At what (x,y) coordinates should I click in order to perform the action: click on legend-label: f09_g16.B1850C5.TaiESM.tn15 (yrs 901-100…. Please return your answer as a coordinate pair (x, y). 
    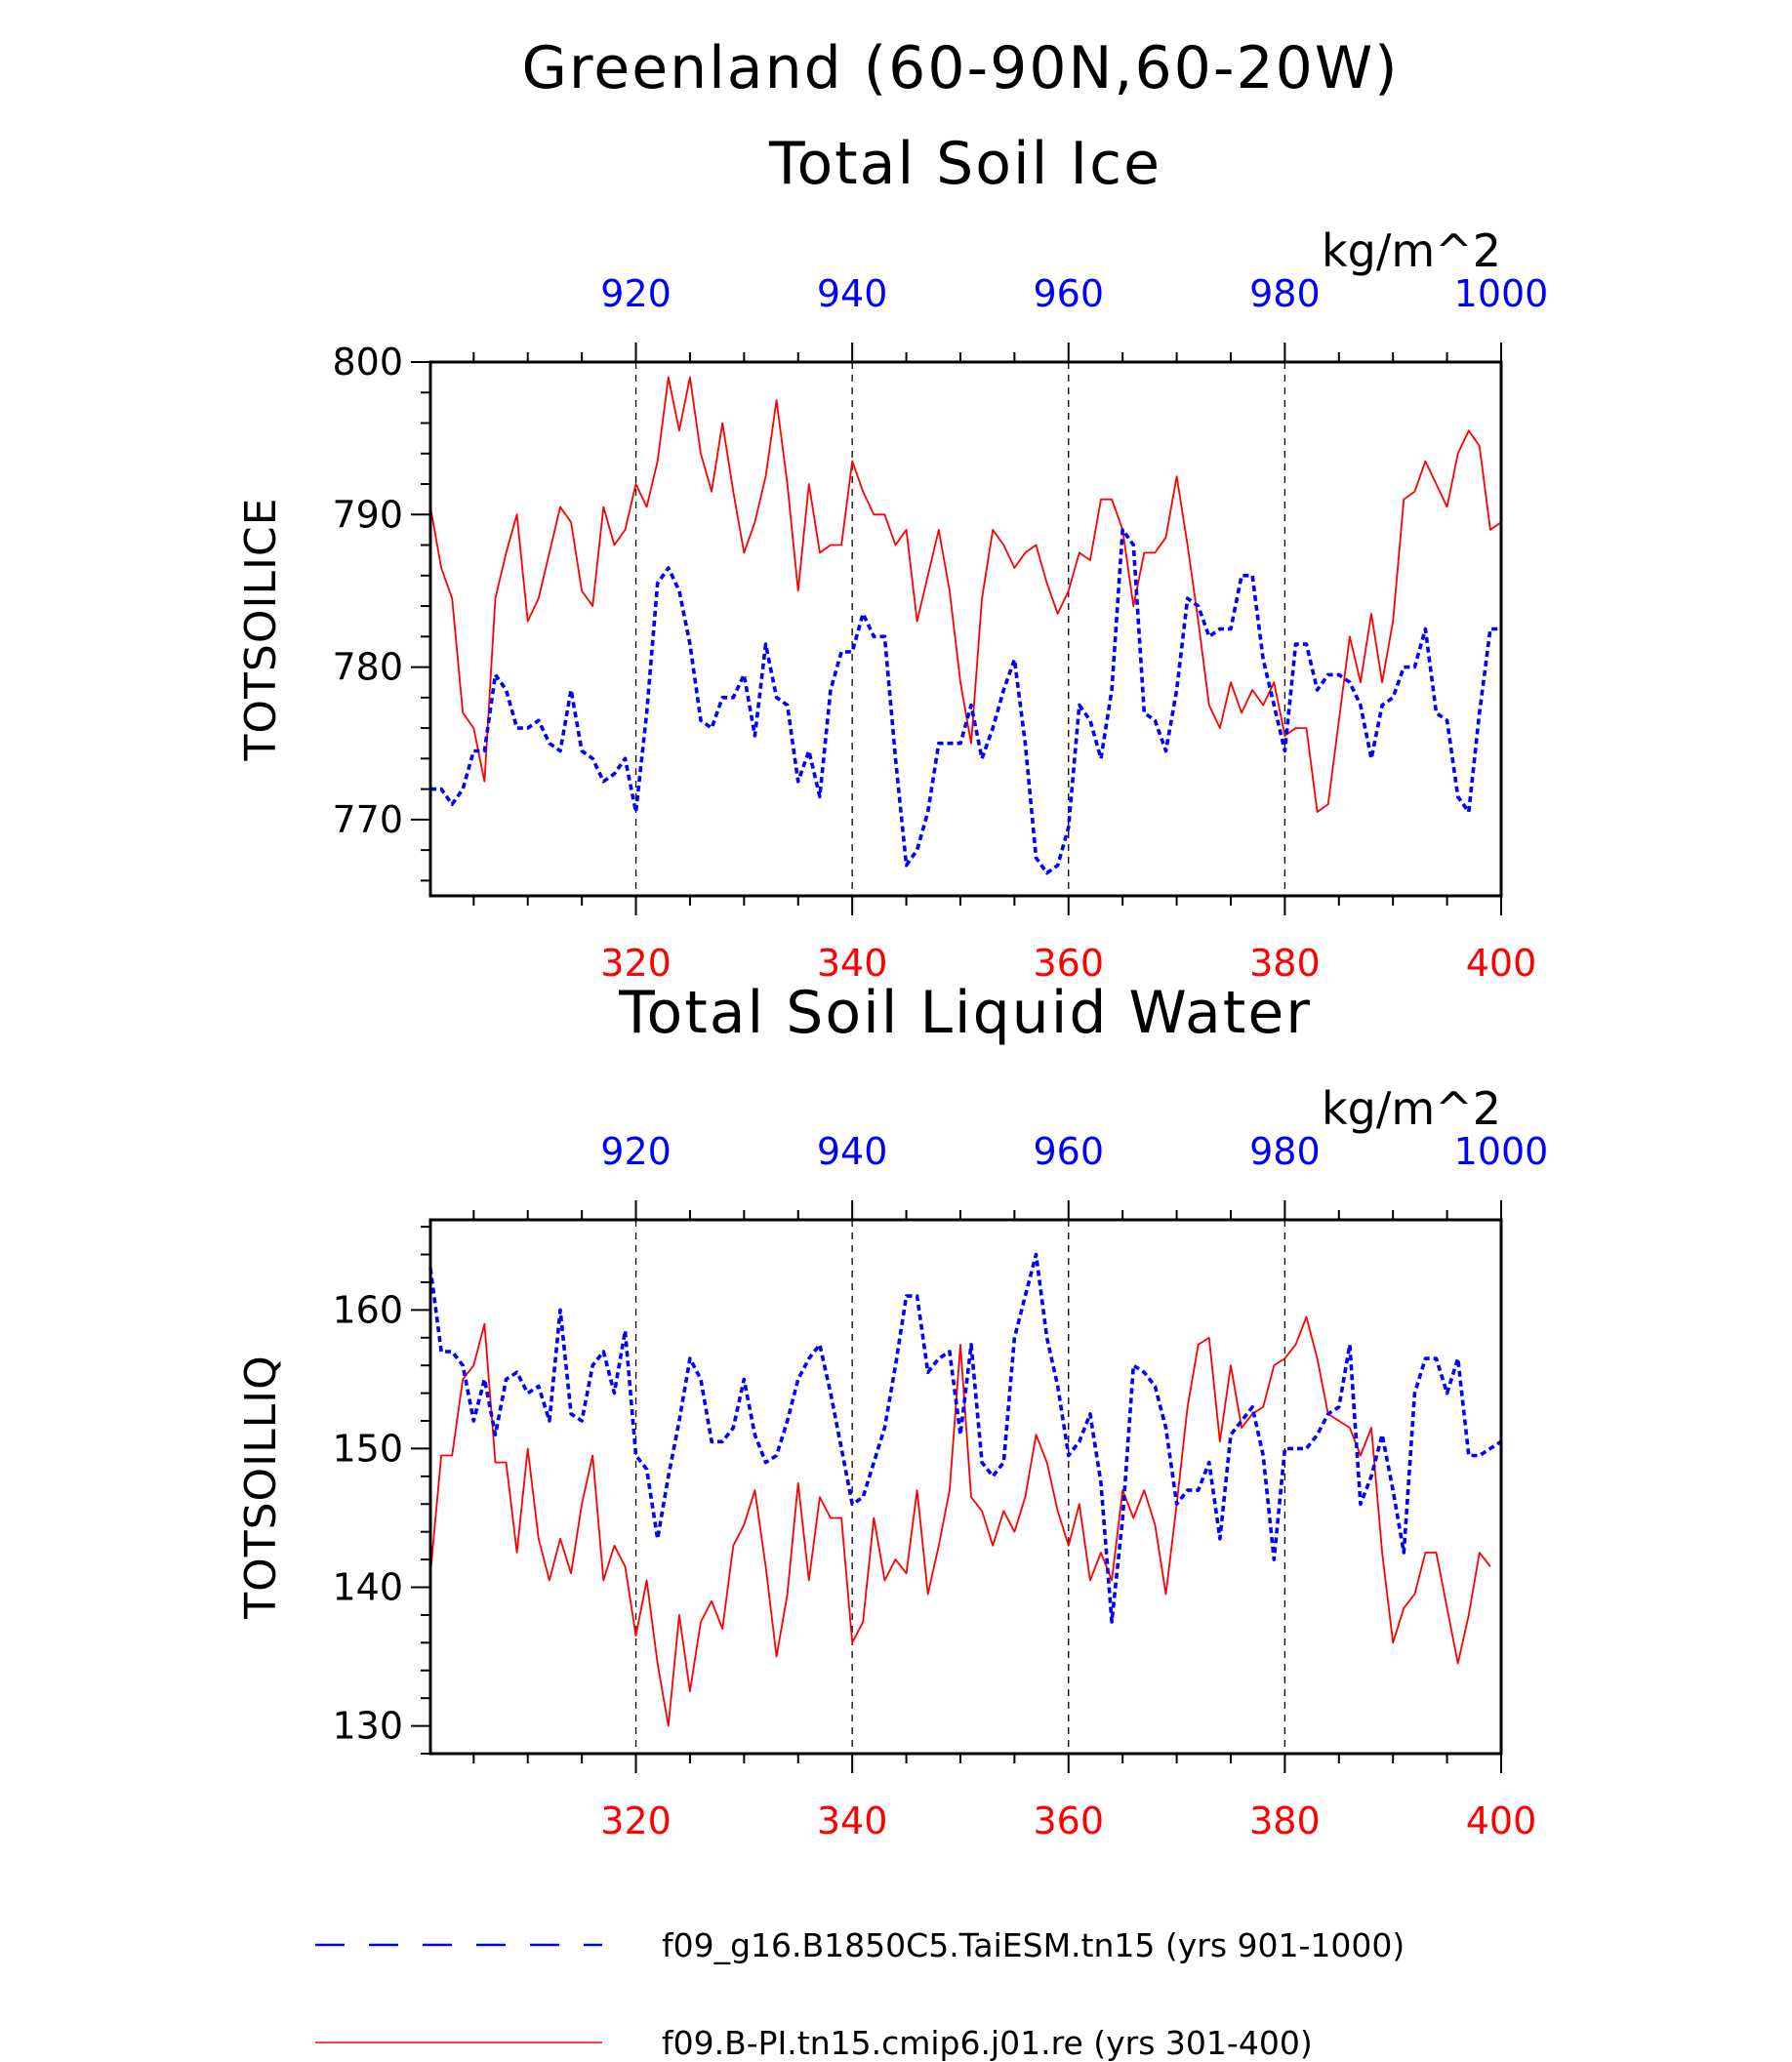
    Looking at the image, I should click on (1033, 1945).